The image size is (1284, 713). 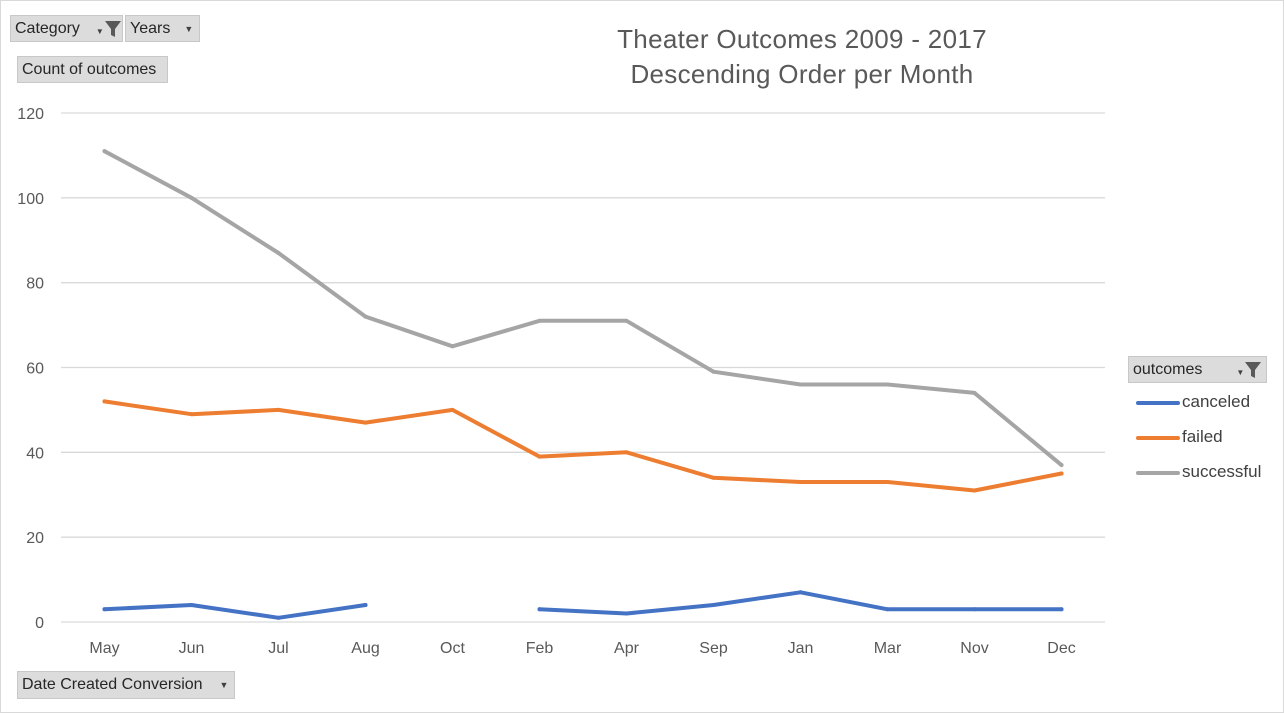 What do you see at coordinates (1216, 401) in the screenshot?
I see `legend-label-canceled: canceled` at bounding box center [1216, 401].